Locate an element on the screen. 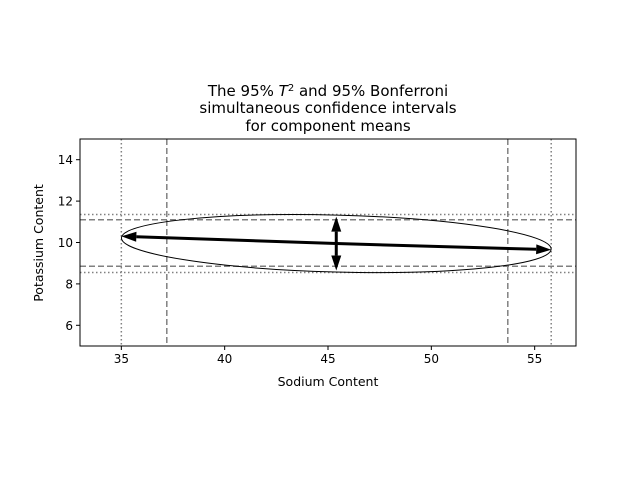  y-tick-label: 6 is located at coordinates (69, 326).